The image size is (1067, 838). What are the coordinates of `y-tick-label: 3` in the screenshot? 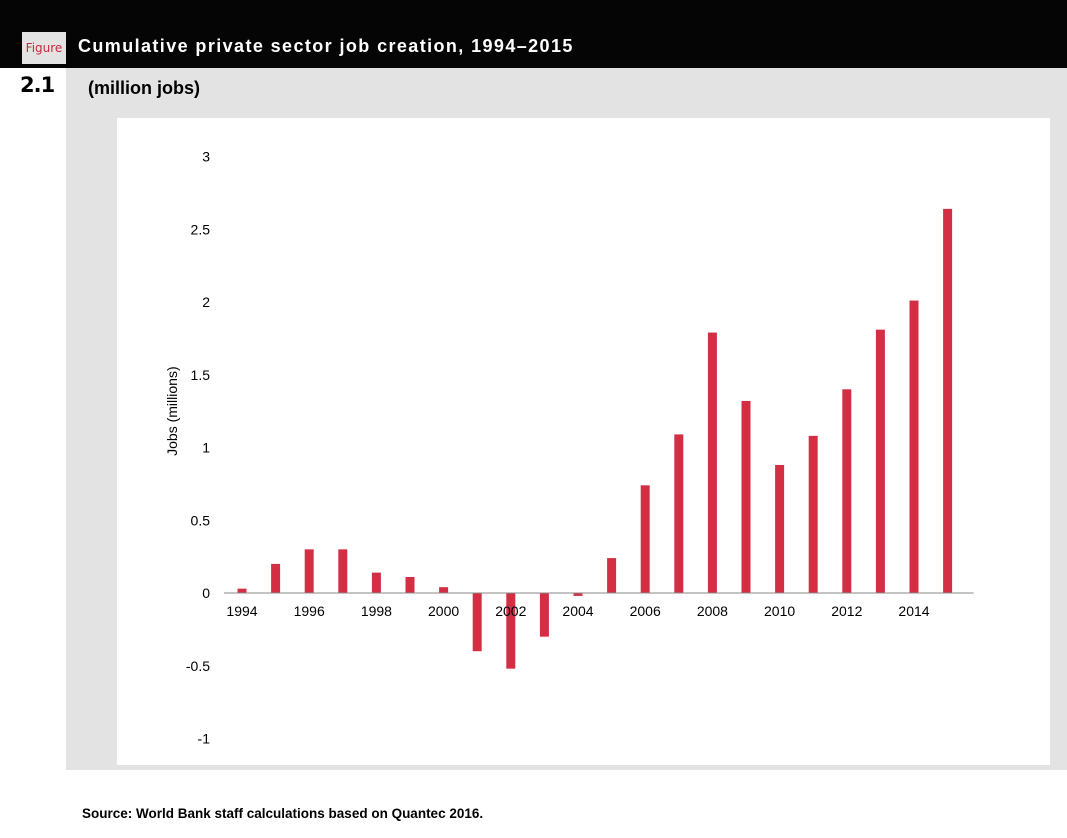 It's located at (206, 157).